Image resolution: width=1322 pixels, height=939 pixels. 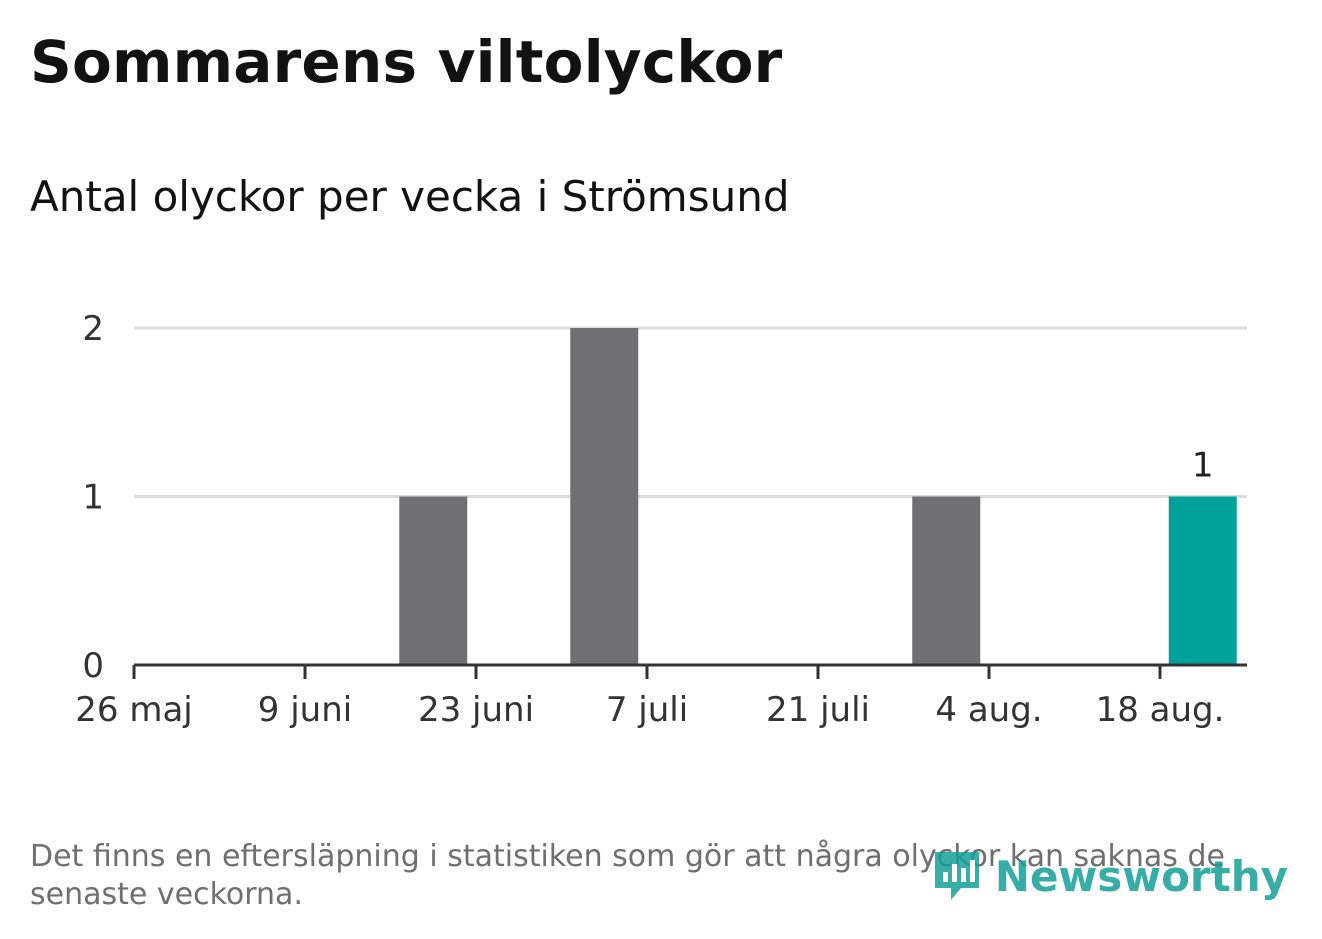 What do you see at coordinates (406, 62) in the screenshot?
I see `chart-title: Sommarens viltolyckor` at bounding box center [406, 62].